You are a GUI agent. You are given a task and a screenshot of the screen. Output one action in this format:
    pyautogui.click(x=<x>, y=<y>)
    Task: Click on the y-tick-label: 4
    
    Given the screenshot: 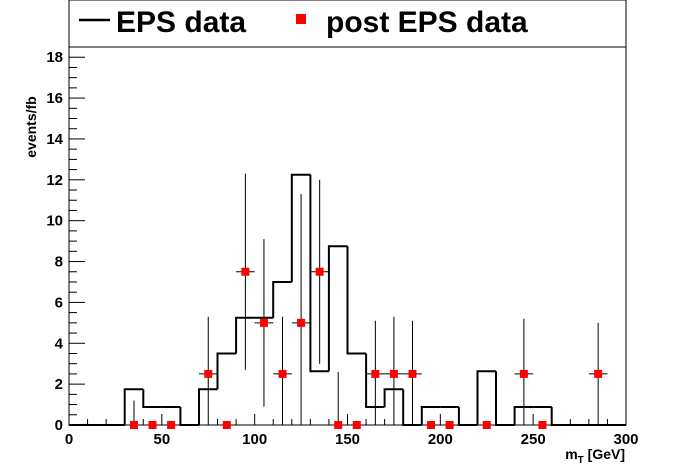 What is the action you would take?
    pyautogui.click(x=59, y=343)
    